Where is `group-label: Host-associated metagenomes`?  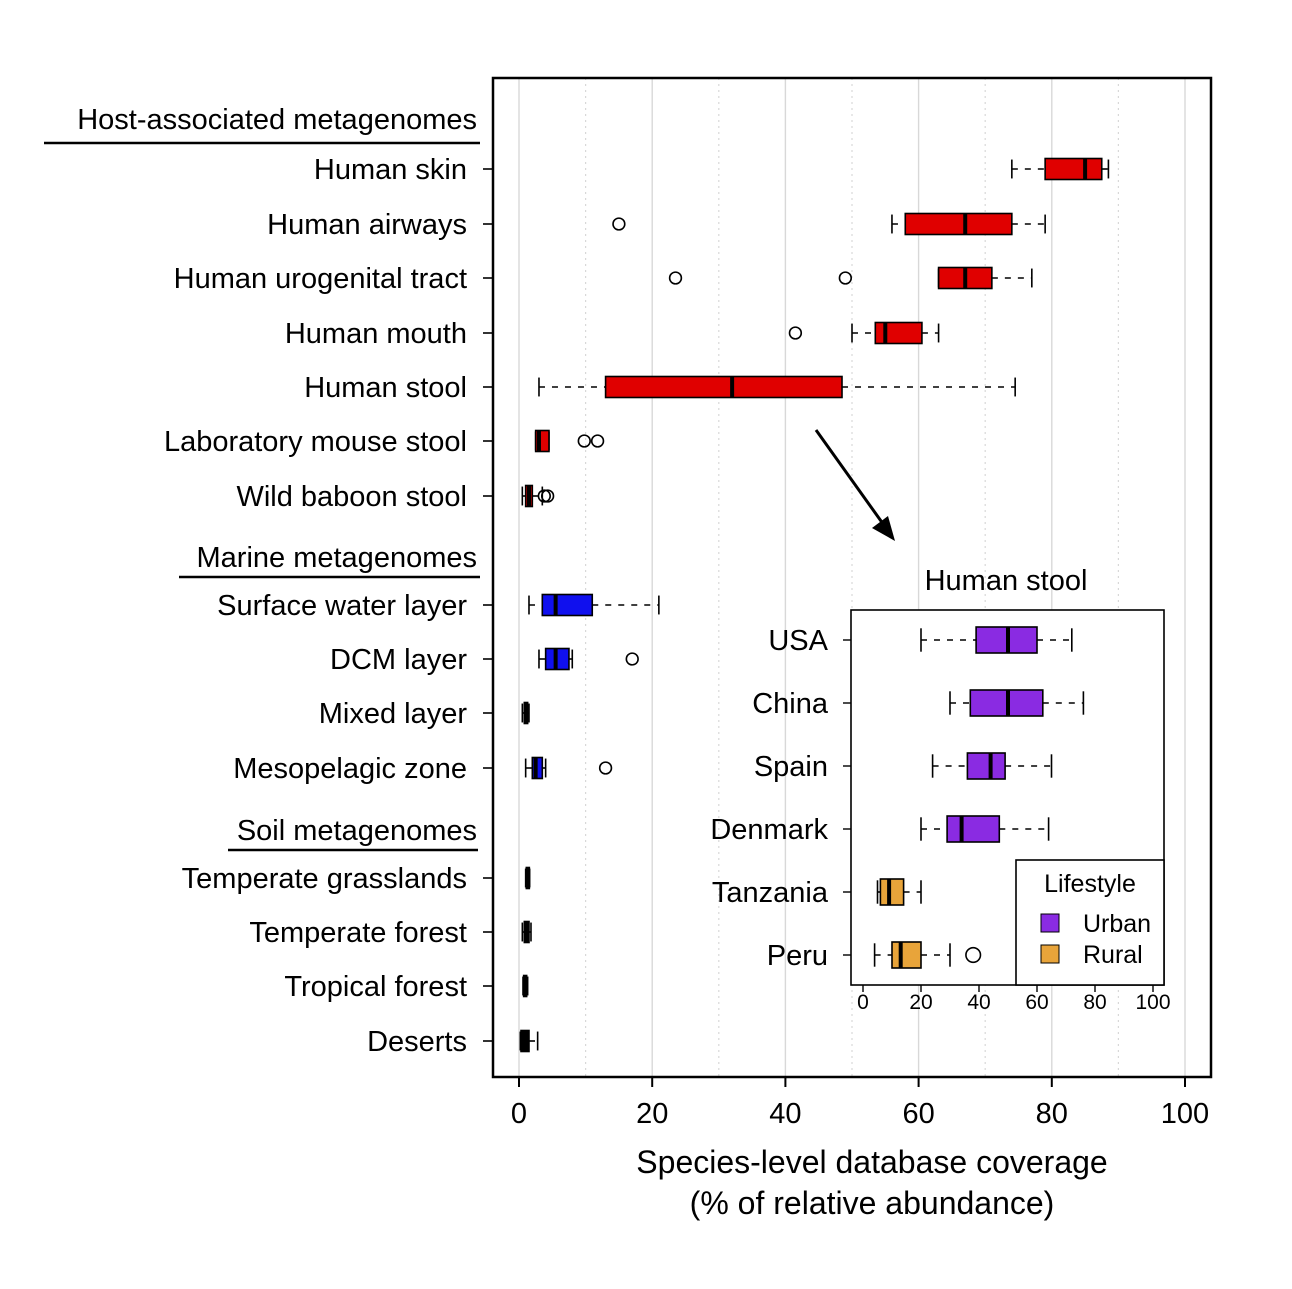 group-label: Host-associated metagenomes is located at coordinates (277, 120).